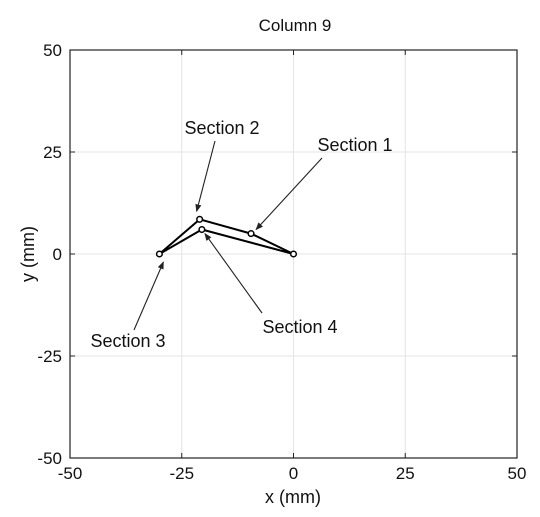 Image resolution: width=540 pixels, height=517 pixels. Describe the element at coordinates (221, 128) in the screenshot. I see `annotation-label: Section 2` at that location.